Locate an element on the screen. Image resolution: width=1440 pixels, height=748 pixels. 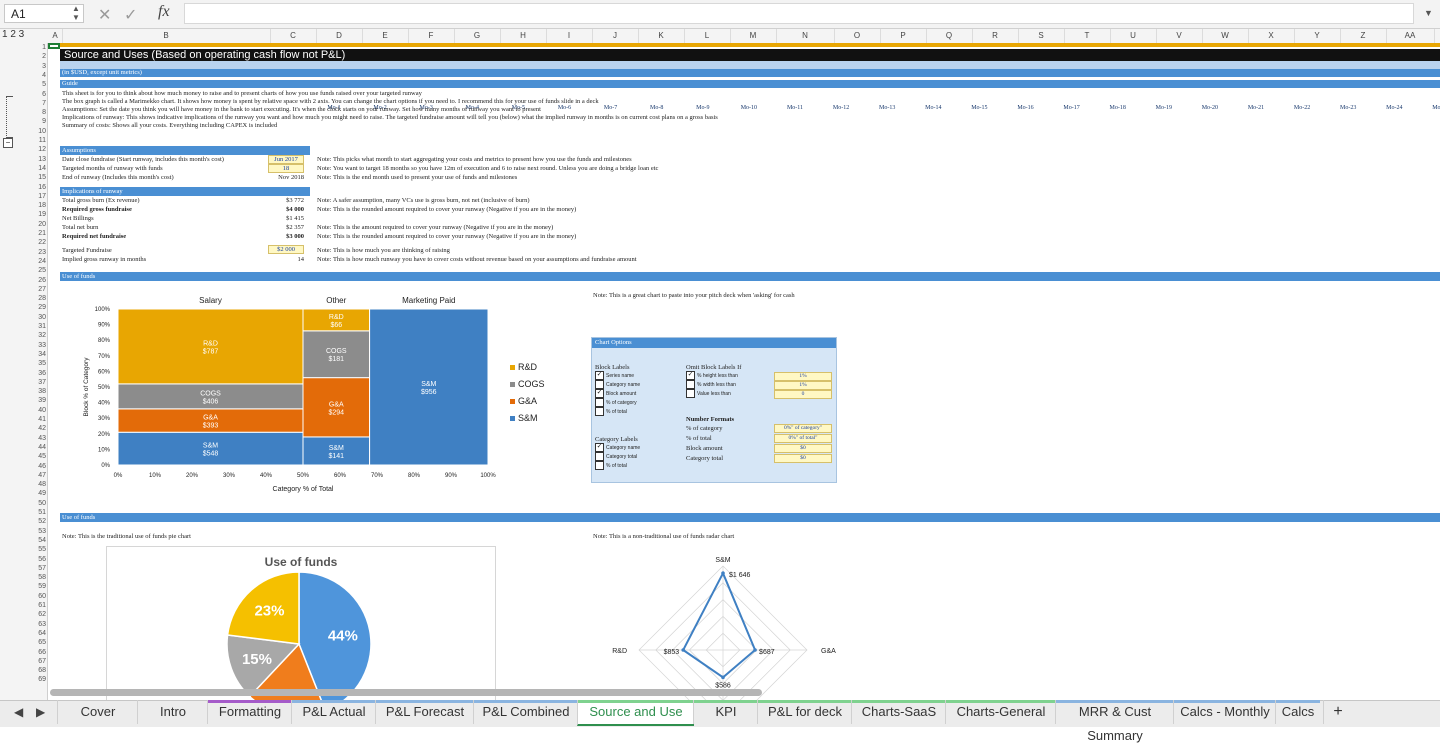
sheet-tab: Formatting is located at coordinates (249, 712).